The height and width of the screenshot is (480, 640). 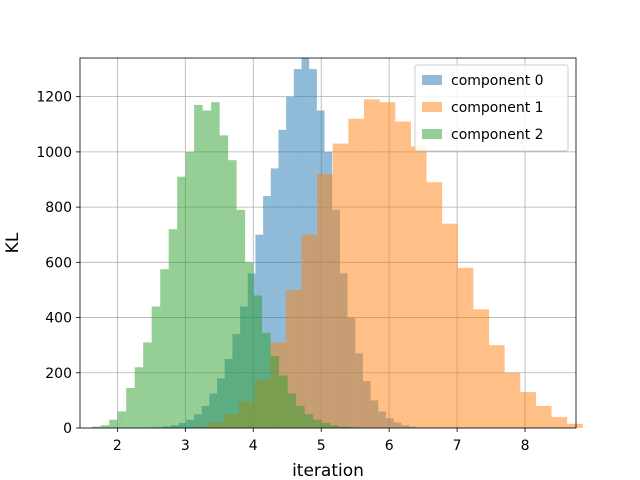 I want to click on x-tick-label-4: 6, so click(x=389, y=446).